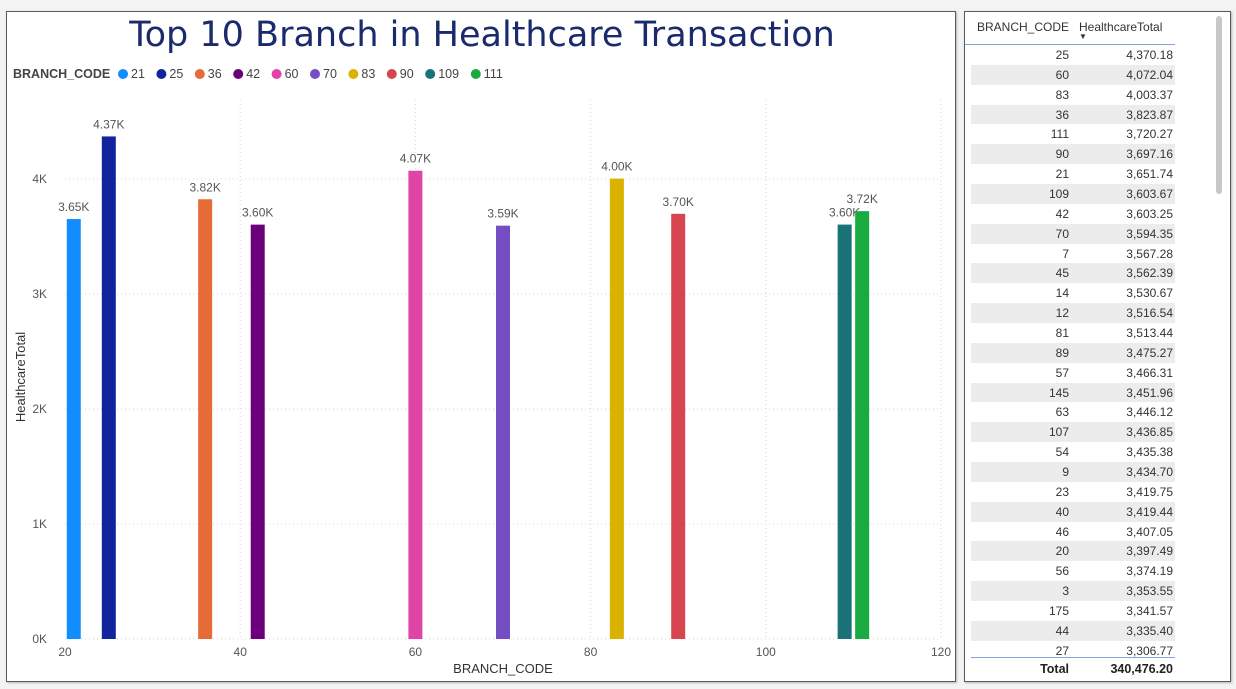 The width and height of the screenshot is (1236, 689). What do you see at coordinates (1073, 511) in the screenshot?
I see `table-row: 40 3,419.44` at bounding box center [1073, 511].